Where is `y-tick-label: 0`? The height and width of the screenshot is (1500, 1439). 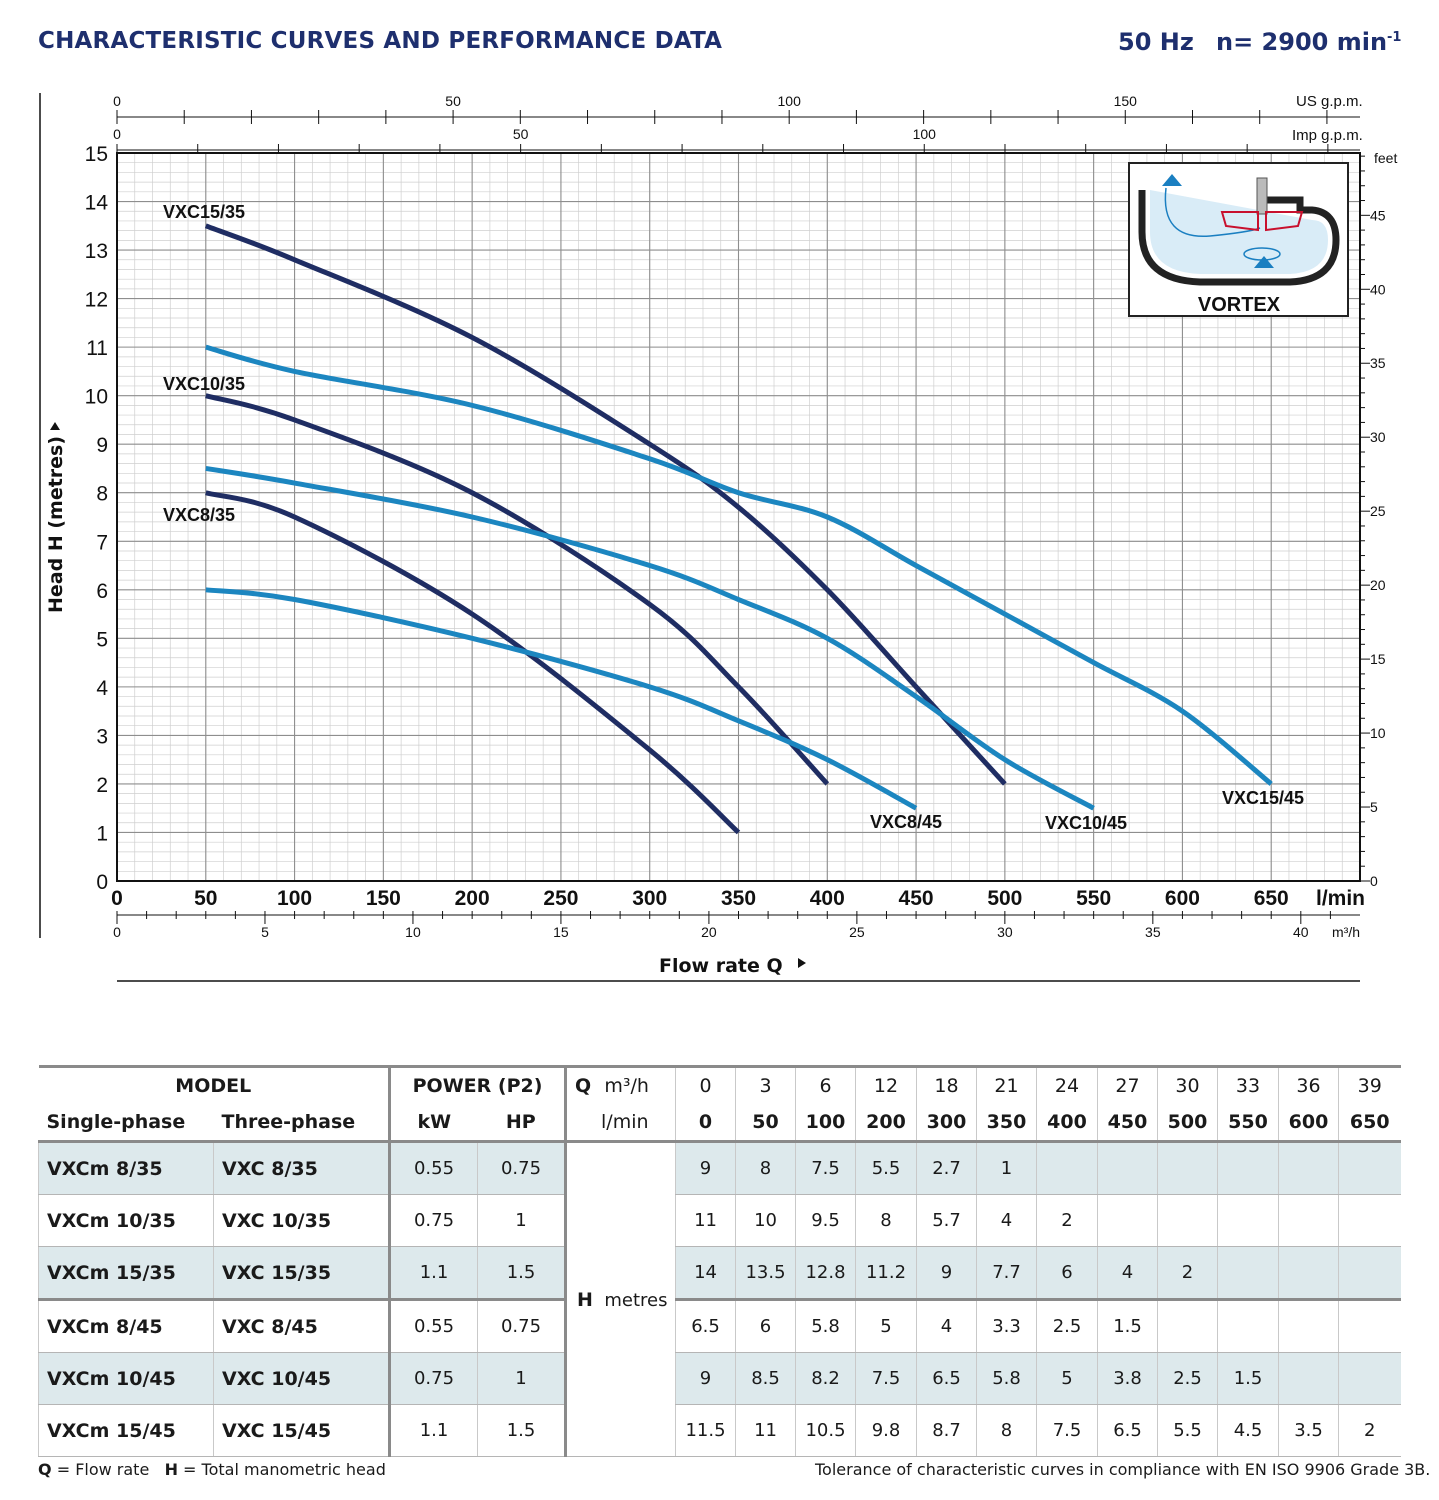
y-tick-label: 0 is located at coordinates (102, 882).